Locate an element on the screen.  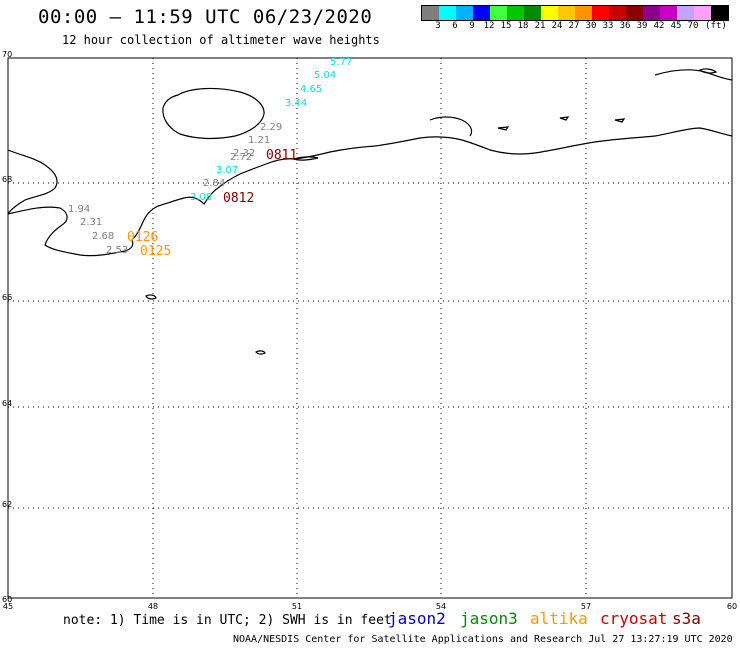
swh-value: 2.68 is located at coordinates (103, 236).